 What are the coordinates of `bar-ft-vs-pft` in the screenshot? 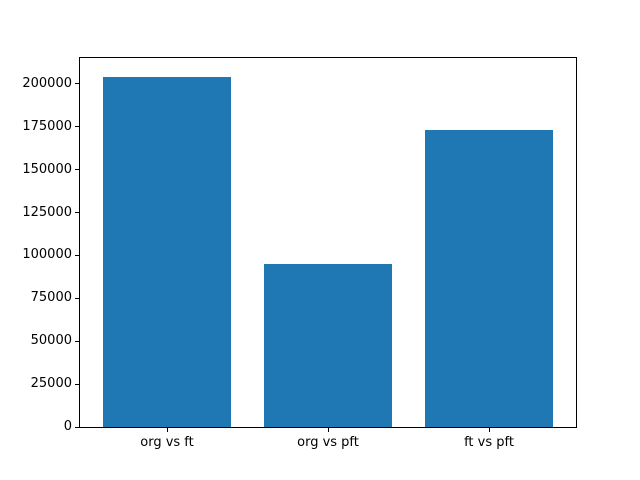 It's located at (489, 278).